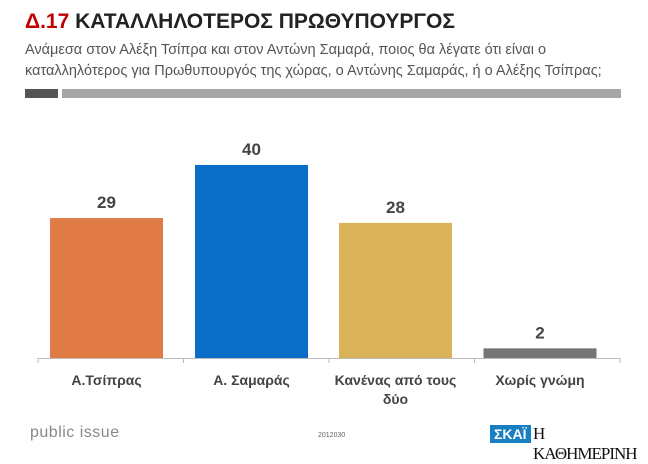 The height and width of the screenshot is (464, 648). What do you see at coordinates (251, 149) in the screenshot?
I see `data-label: 40` at bounding box center [251, 149].